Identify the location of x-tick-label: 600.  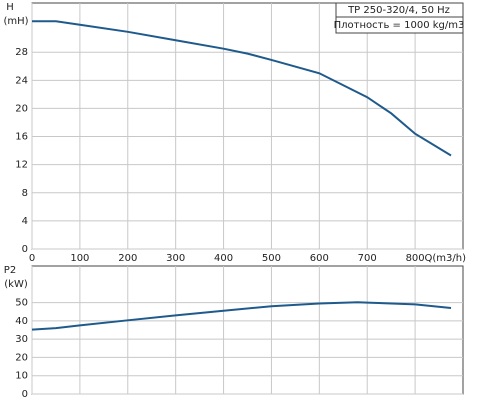
(319, 258).